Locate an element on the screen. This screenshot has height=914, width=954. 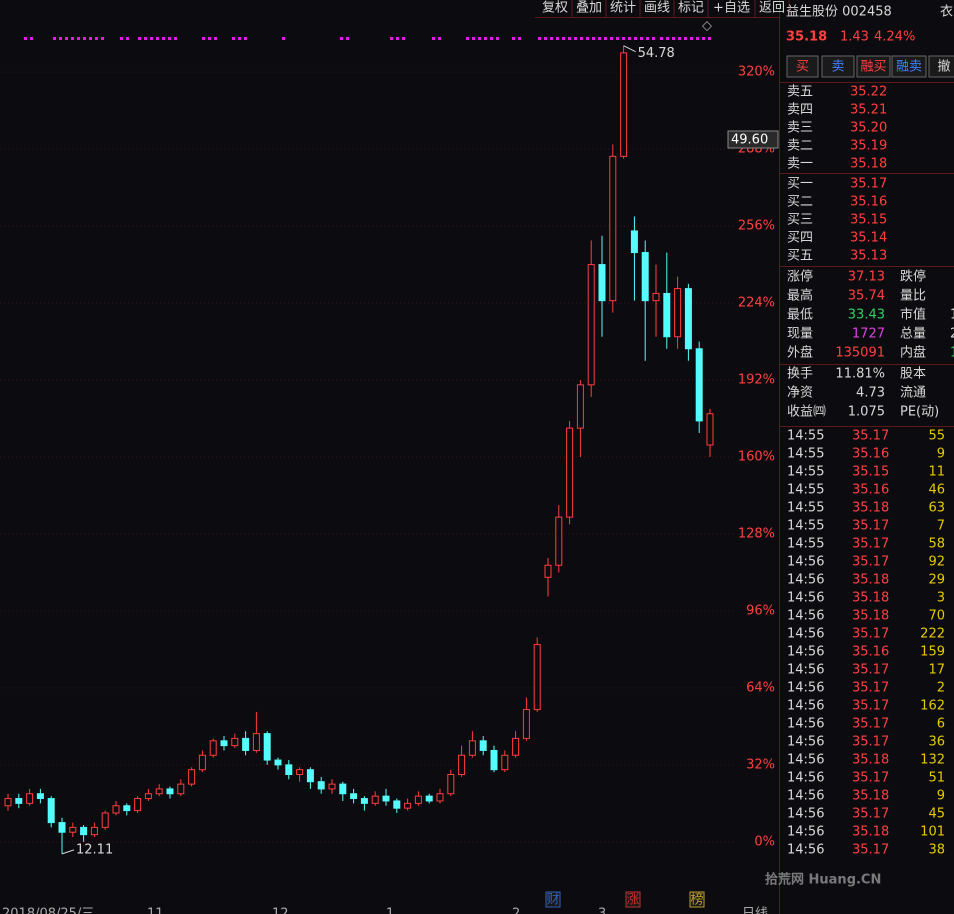
trade-button: 买 is located at coordinates (802, 67).